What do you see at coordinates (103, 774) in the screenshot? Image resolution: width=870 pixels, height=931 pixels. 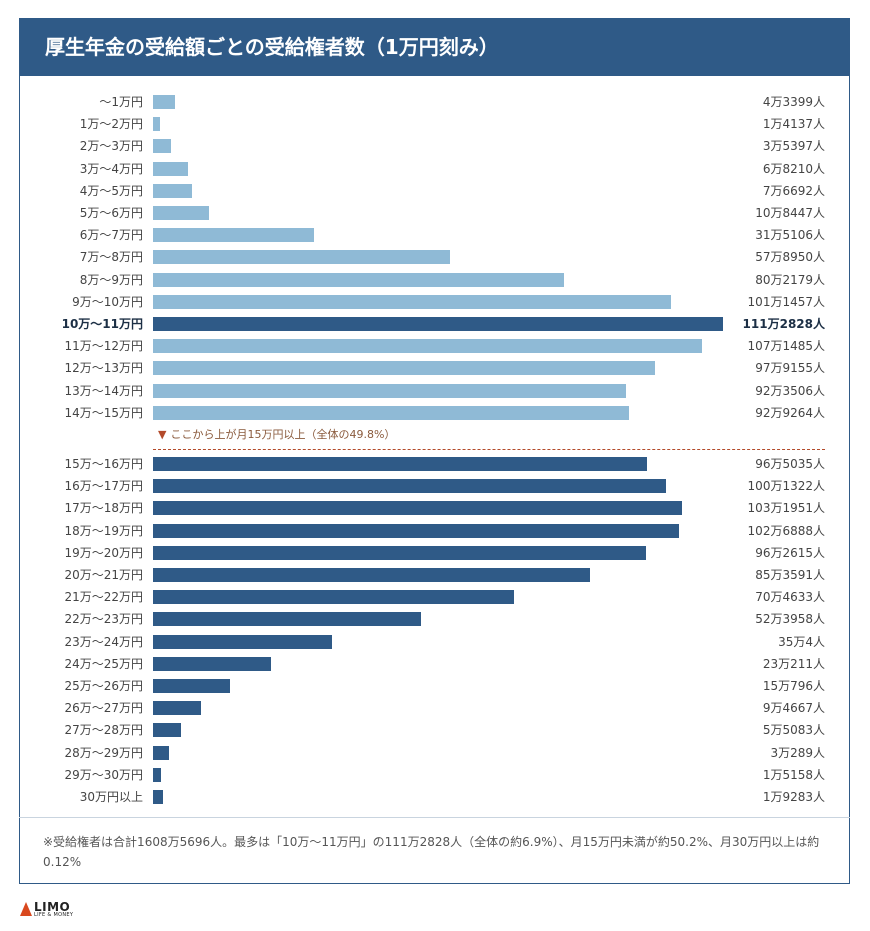 I see `category-label: 29万～30万円` at bounding box center [103, 774].